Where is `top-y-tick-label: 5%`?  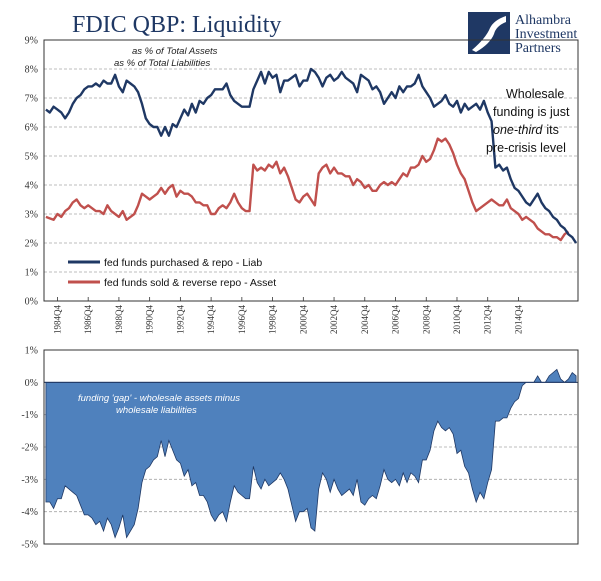
top-y-tick-label: 5% is located at coordinates (31, 157).